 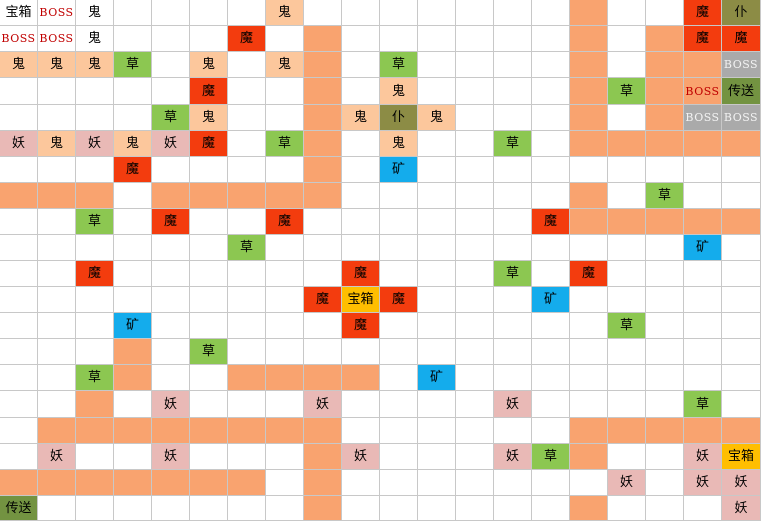 I want to click on boss-cell: BOSS, so click(x=741, y=118).